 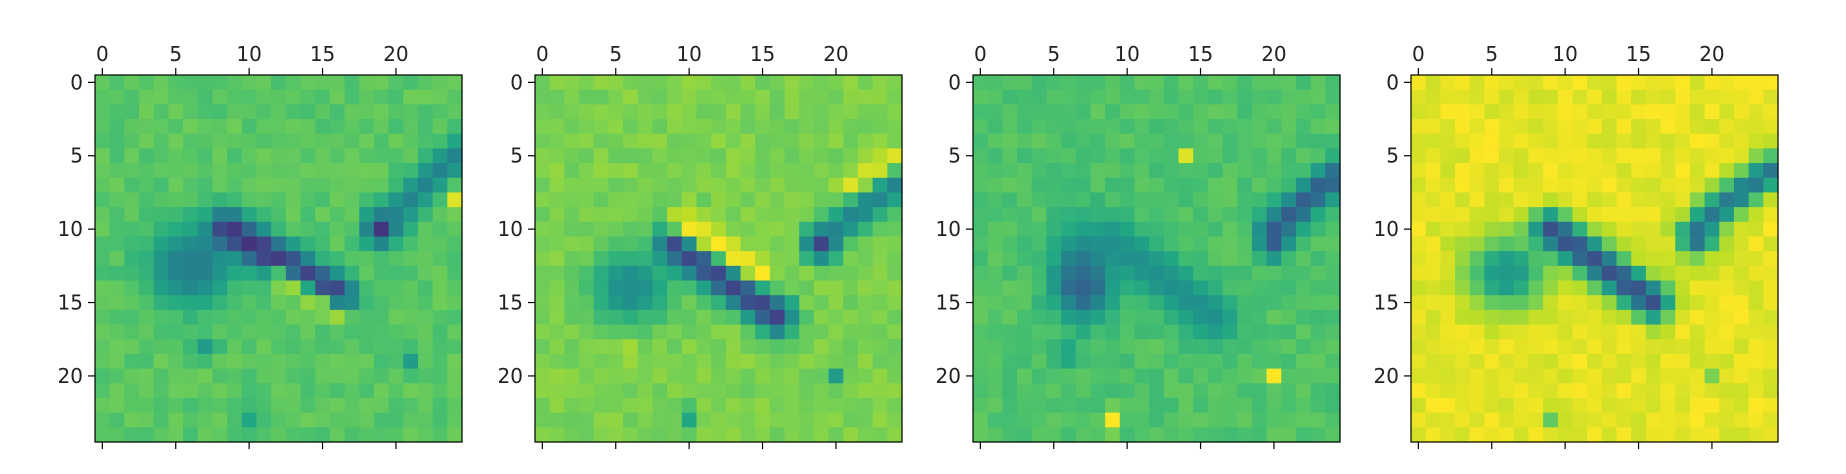 I want to click on x-tick-label: 20, so click(x=835, y=54).